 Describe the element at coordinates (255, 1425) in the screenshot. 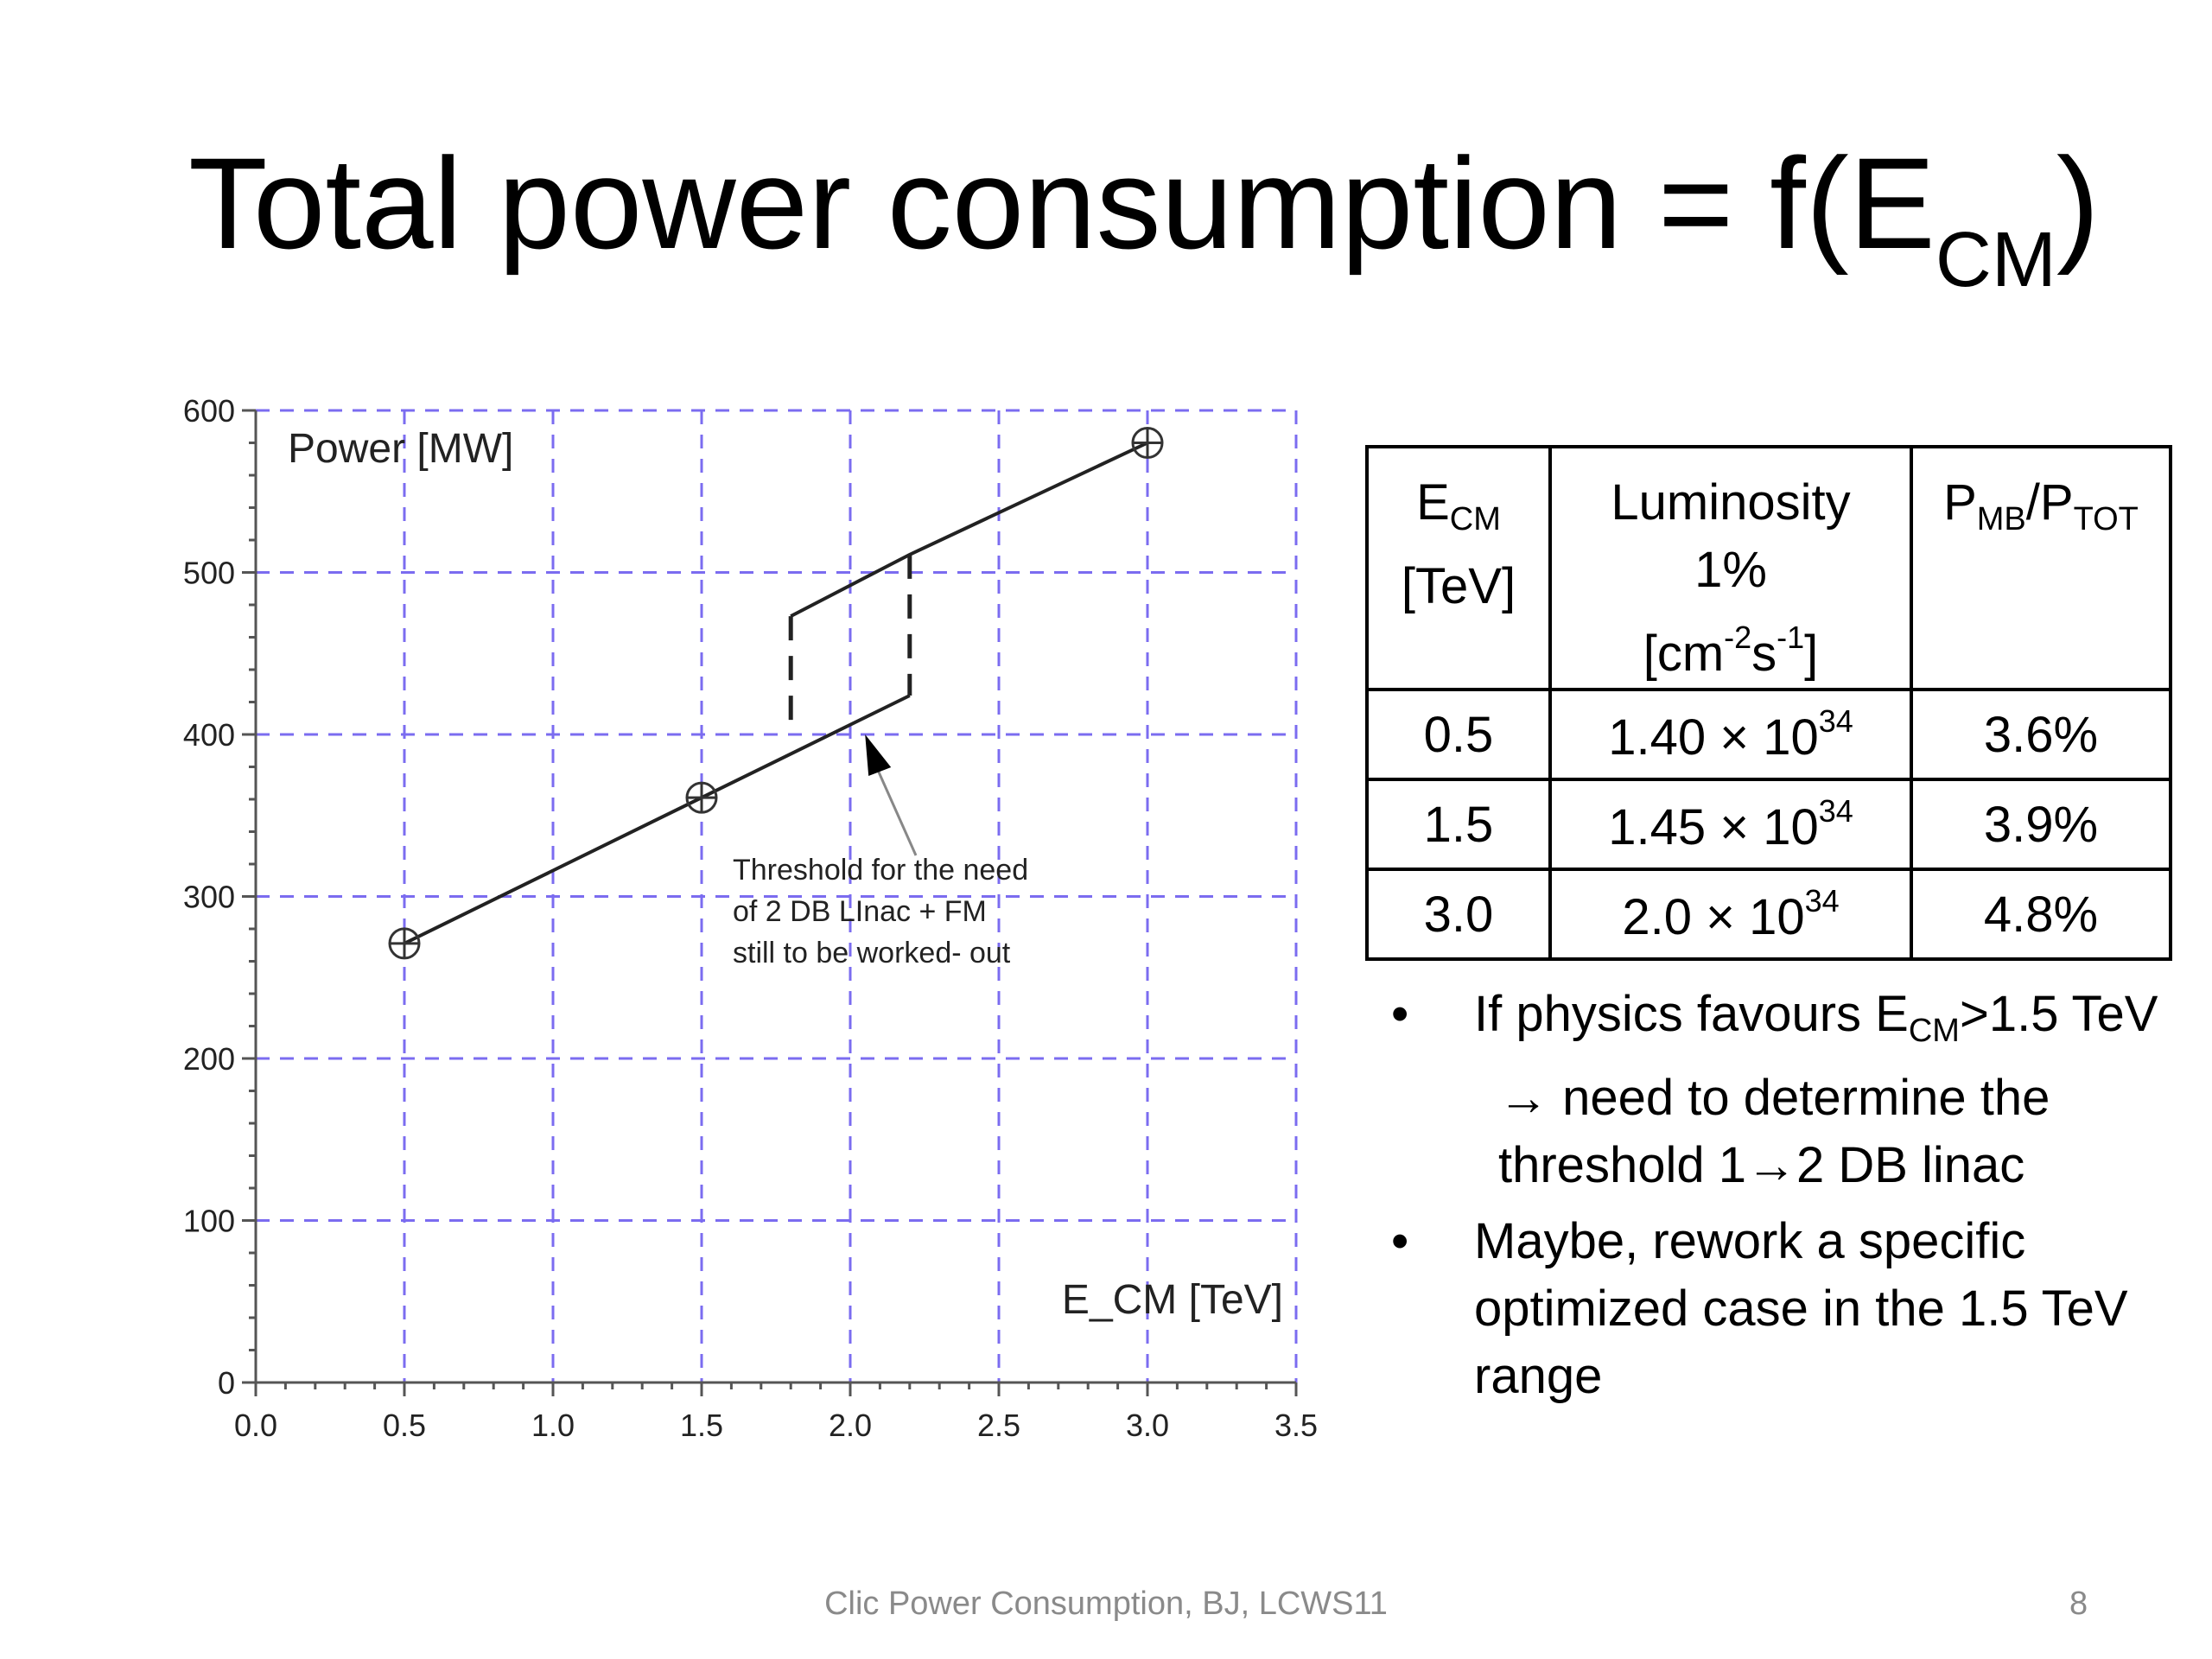

I see `x-tick-label: 0.0` at that location.